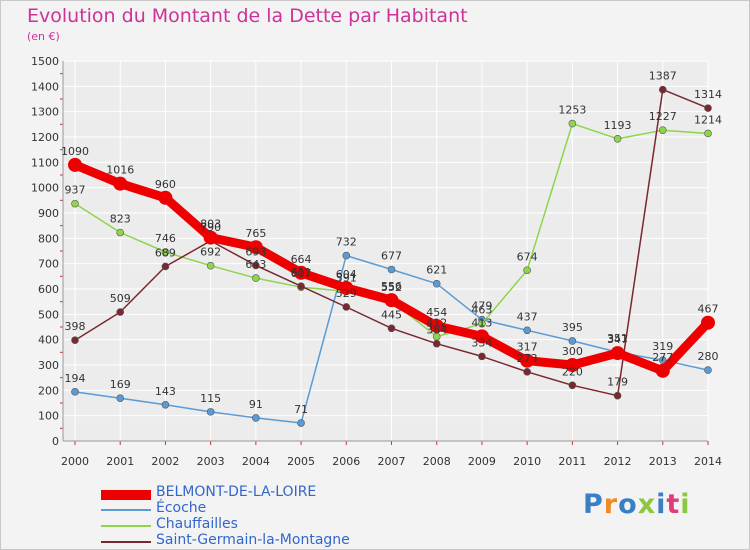 Image resolution: width=750 pixels, height=550 pixels. I want to click on y-tick-label: 1100, so click(45, 162).